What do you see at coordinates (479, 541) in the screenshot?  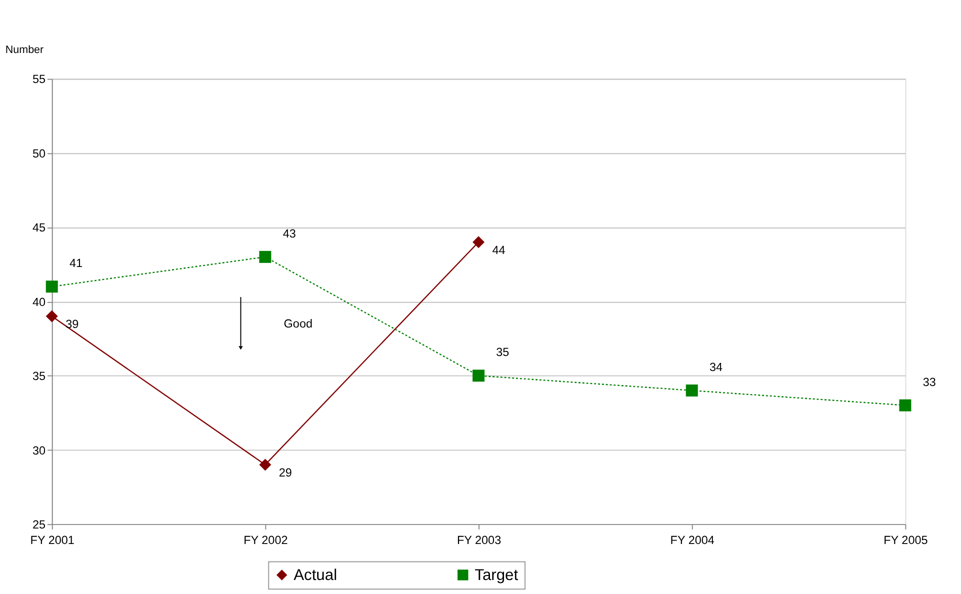 I see `x-tick-label: FY 2003` at bounding box center [479, 541].